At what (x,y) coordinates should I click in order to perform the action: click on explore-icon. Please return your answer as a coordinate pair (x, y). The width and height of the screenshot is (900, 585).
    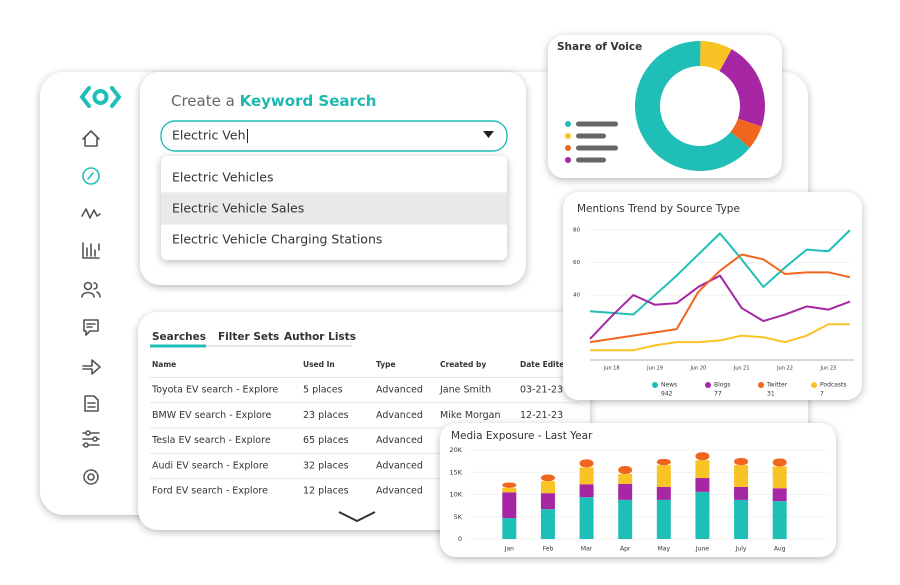
    Looking at the image, I should click on (91, 176).